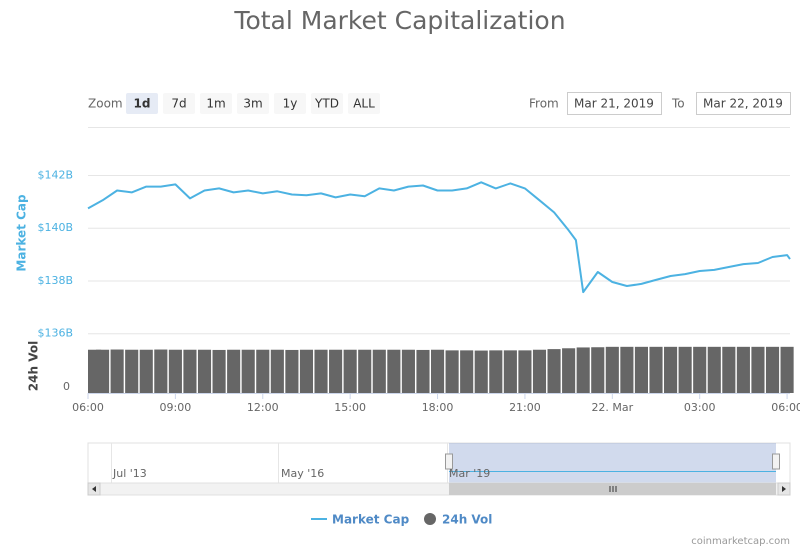 This screenshot has height=550, width=800. Describe the element at coordinates (740, 541) in the screenshot. I see `credit: coinmarketcap.com` at that location.